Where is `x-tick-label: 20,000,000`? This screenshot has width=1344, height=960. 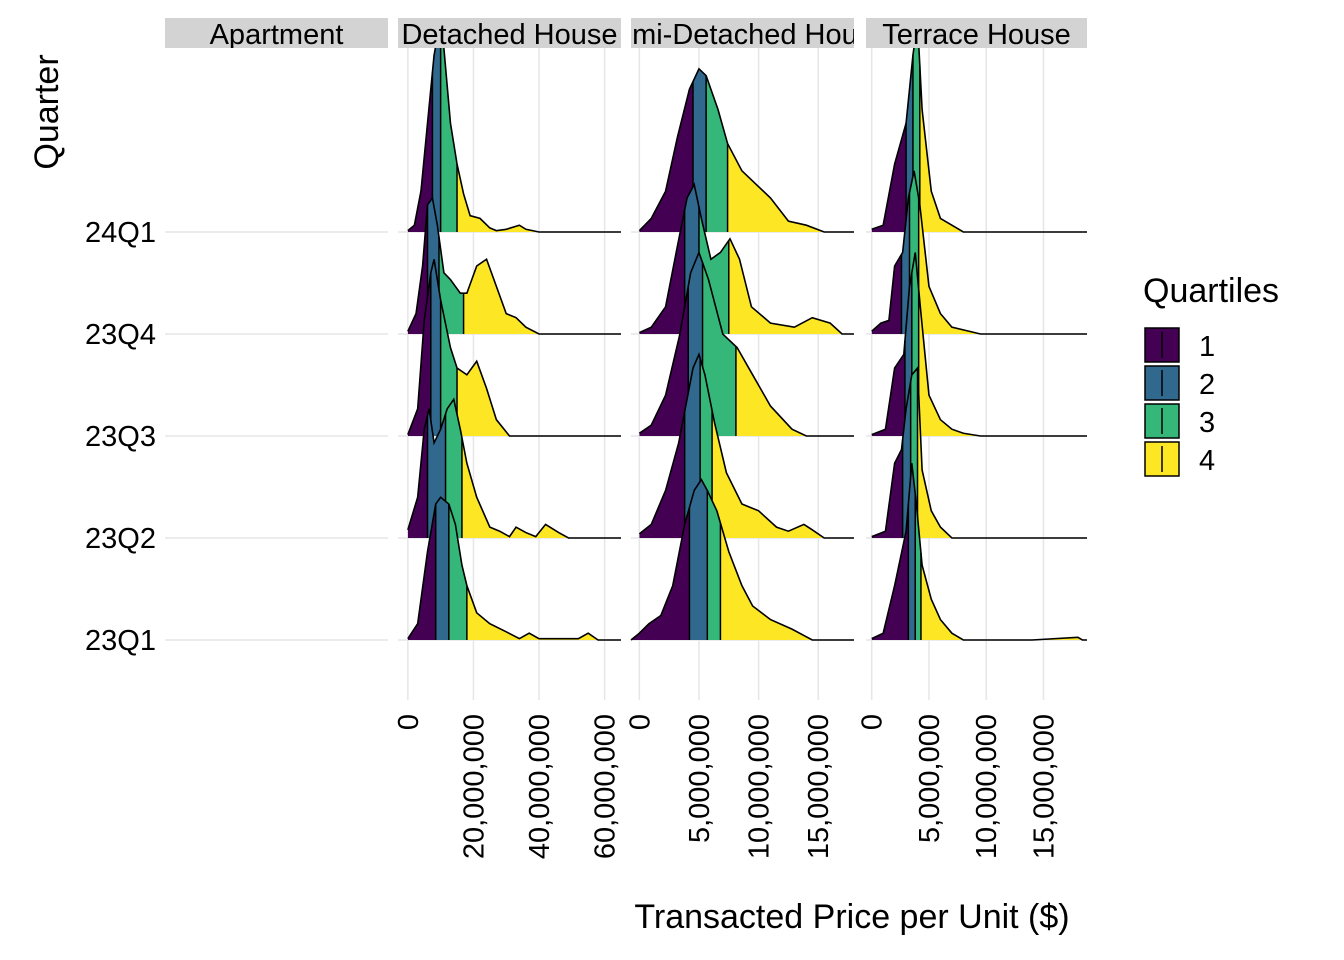
x-tick-label: 20,000,000 is located at coordinates (474, 786).